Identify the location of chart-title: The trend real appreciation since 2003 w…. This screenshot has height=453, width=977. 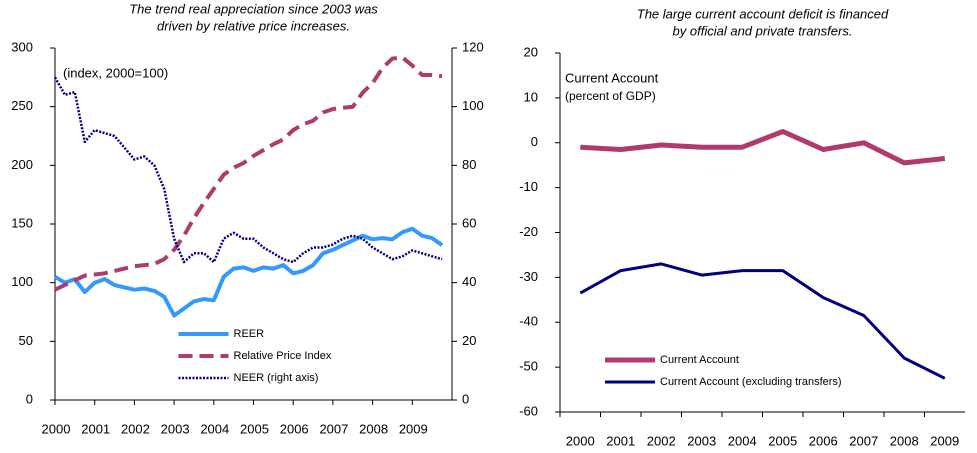
(253, 8).